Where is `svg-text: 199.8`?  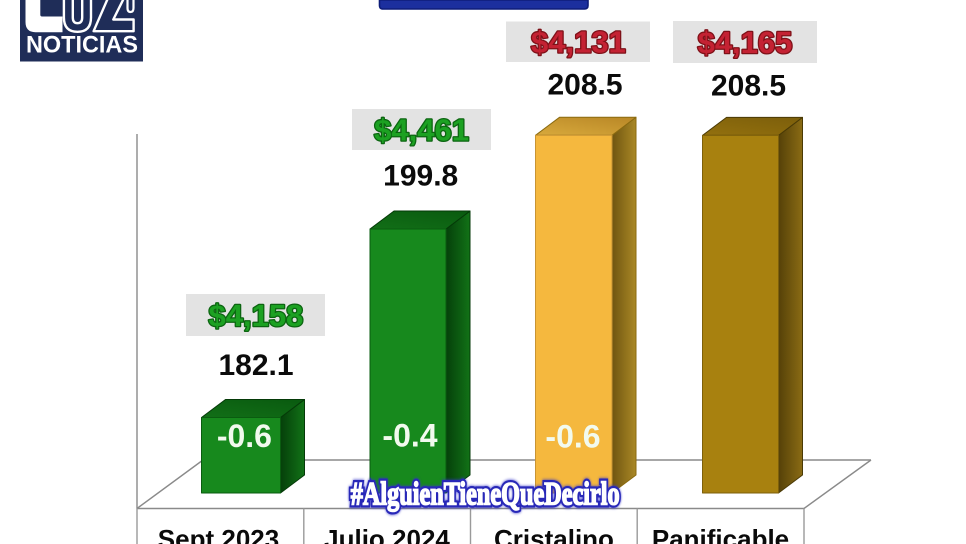 svg-text: 199.8 is located at coordinates (420, 176).